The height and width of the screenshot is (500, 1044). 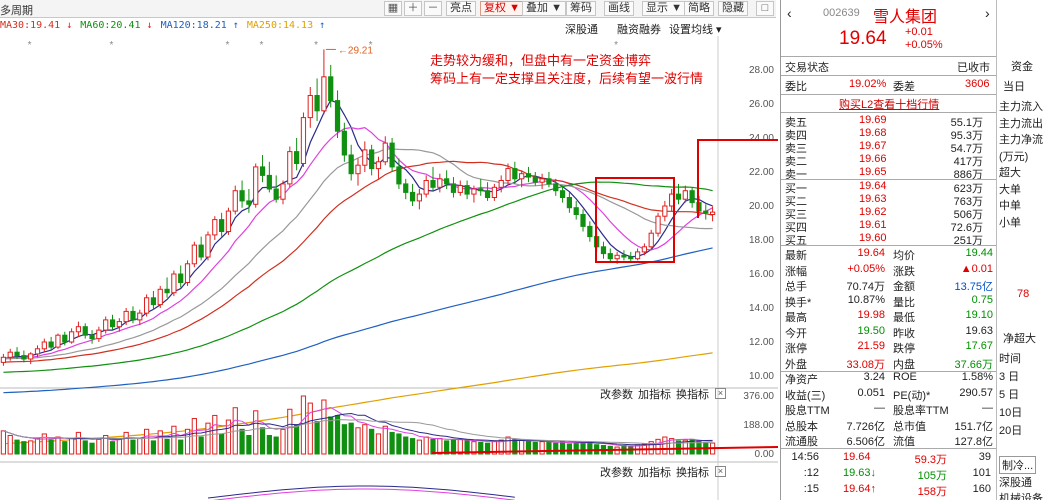 I want to click on bid-row: 买四 19.61 72.6万, so click(x=889, y=226).